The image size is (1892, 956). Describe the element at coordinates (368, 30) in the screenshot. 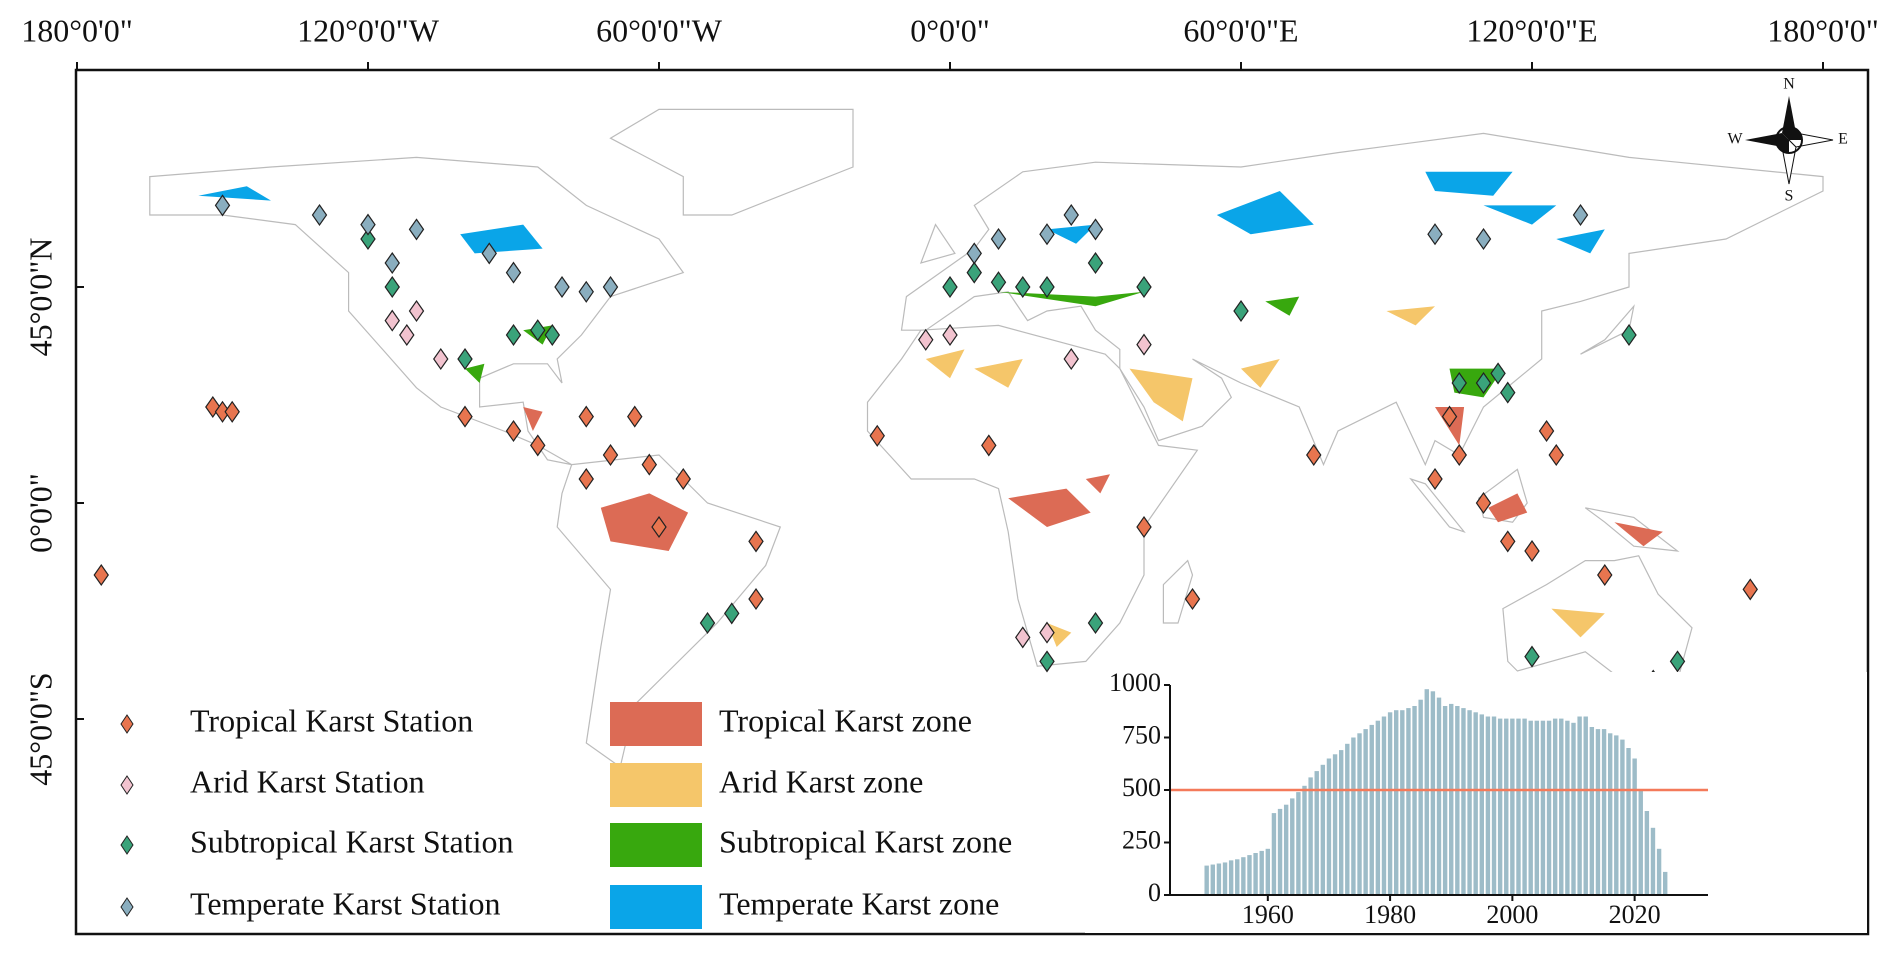

I see `lon-tick-label: 120°0'0"W` at that location.